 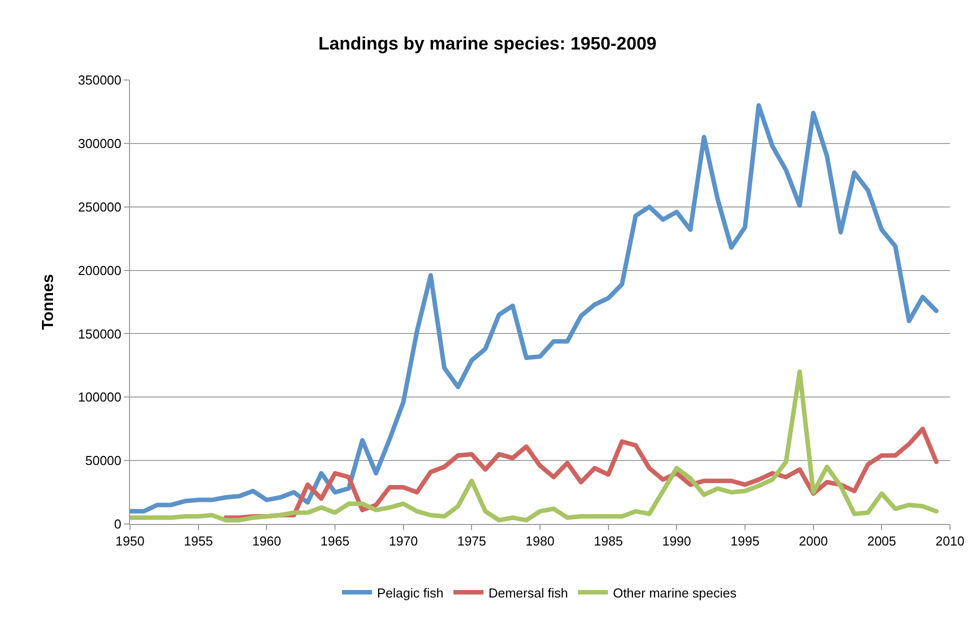 I want to click on x-tick-label: 1990, so click(x=677, y=541).